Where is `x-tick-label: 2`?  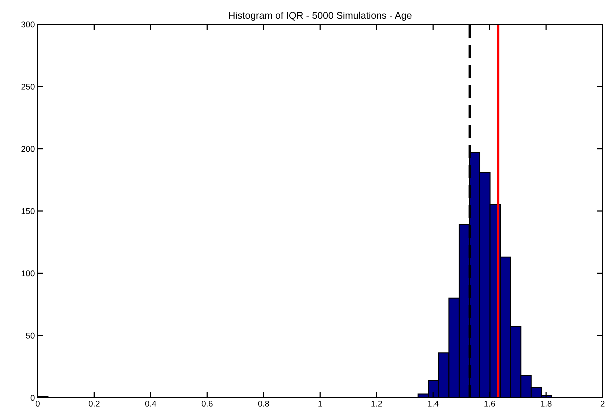
x-tick-label: 2 is located at coordinates (602, 403).